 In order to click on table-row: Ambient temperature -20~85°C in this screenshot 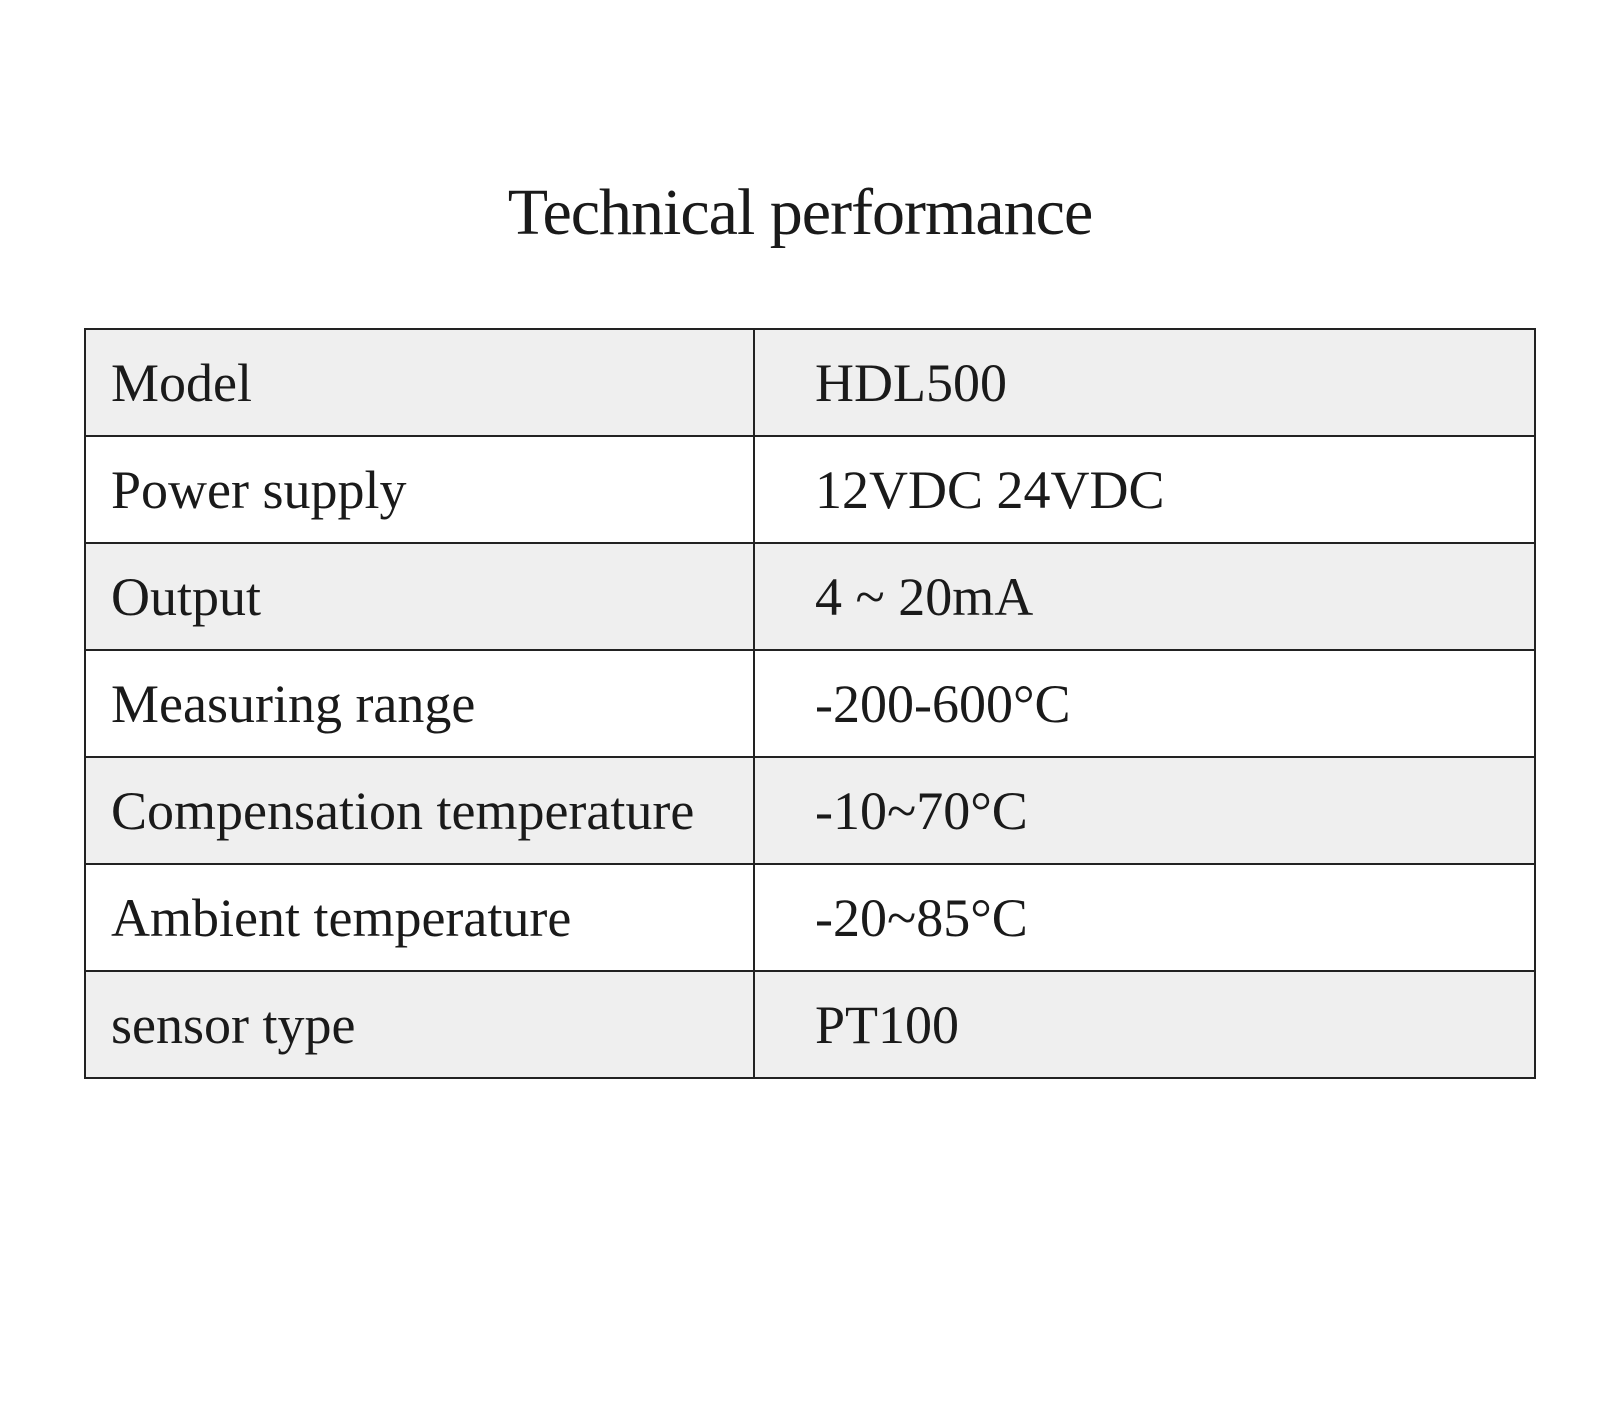, I will do `click(810, 917)`.